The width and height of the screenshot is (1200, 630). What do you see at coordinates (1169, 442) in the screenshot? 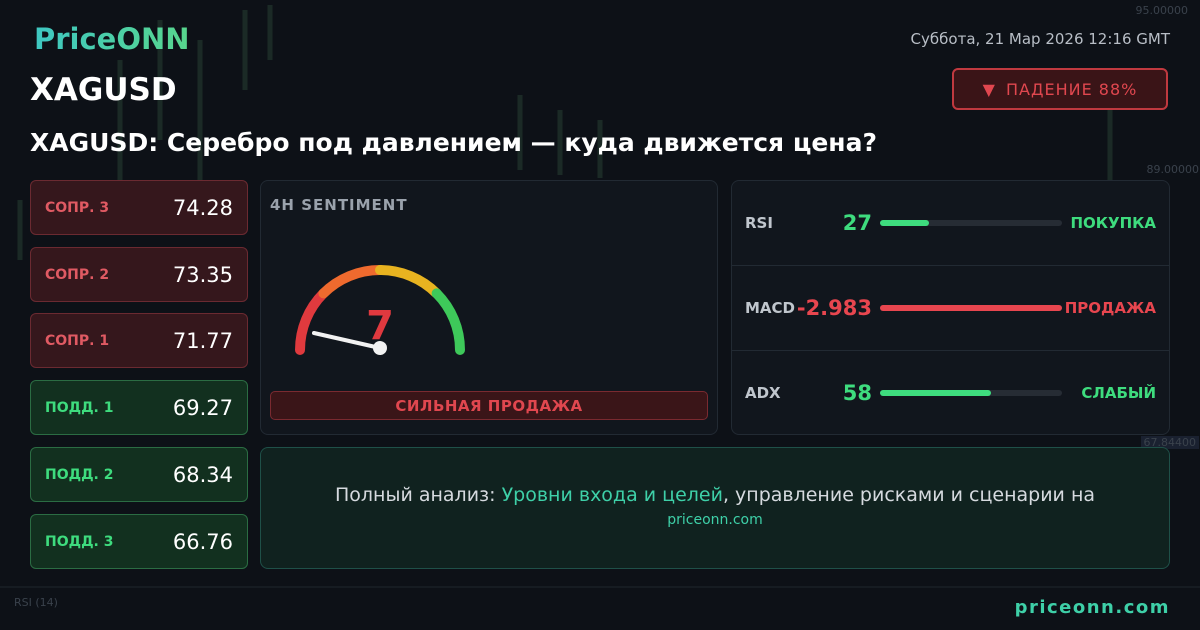
I see `axis-label: 67.84400` at bounding box center [1169, 442].